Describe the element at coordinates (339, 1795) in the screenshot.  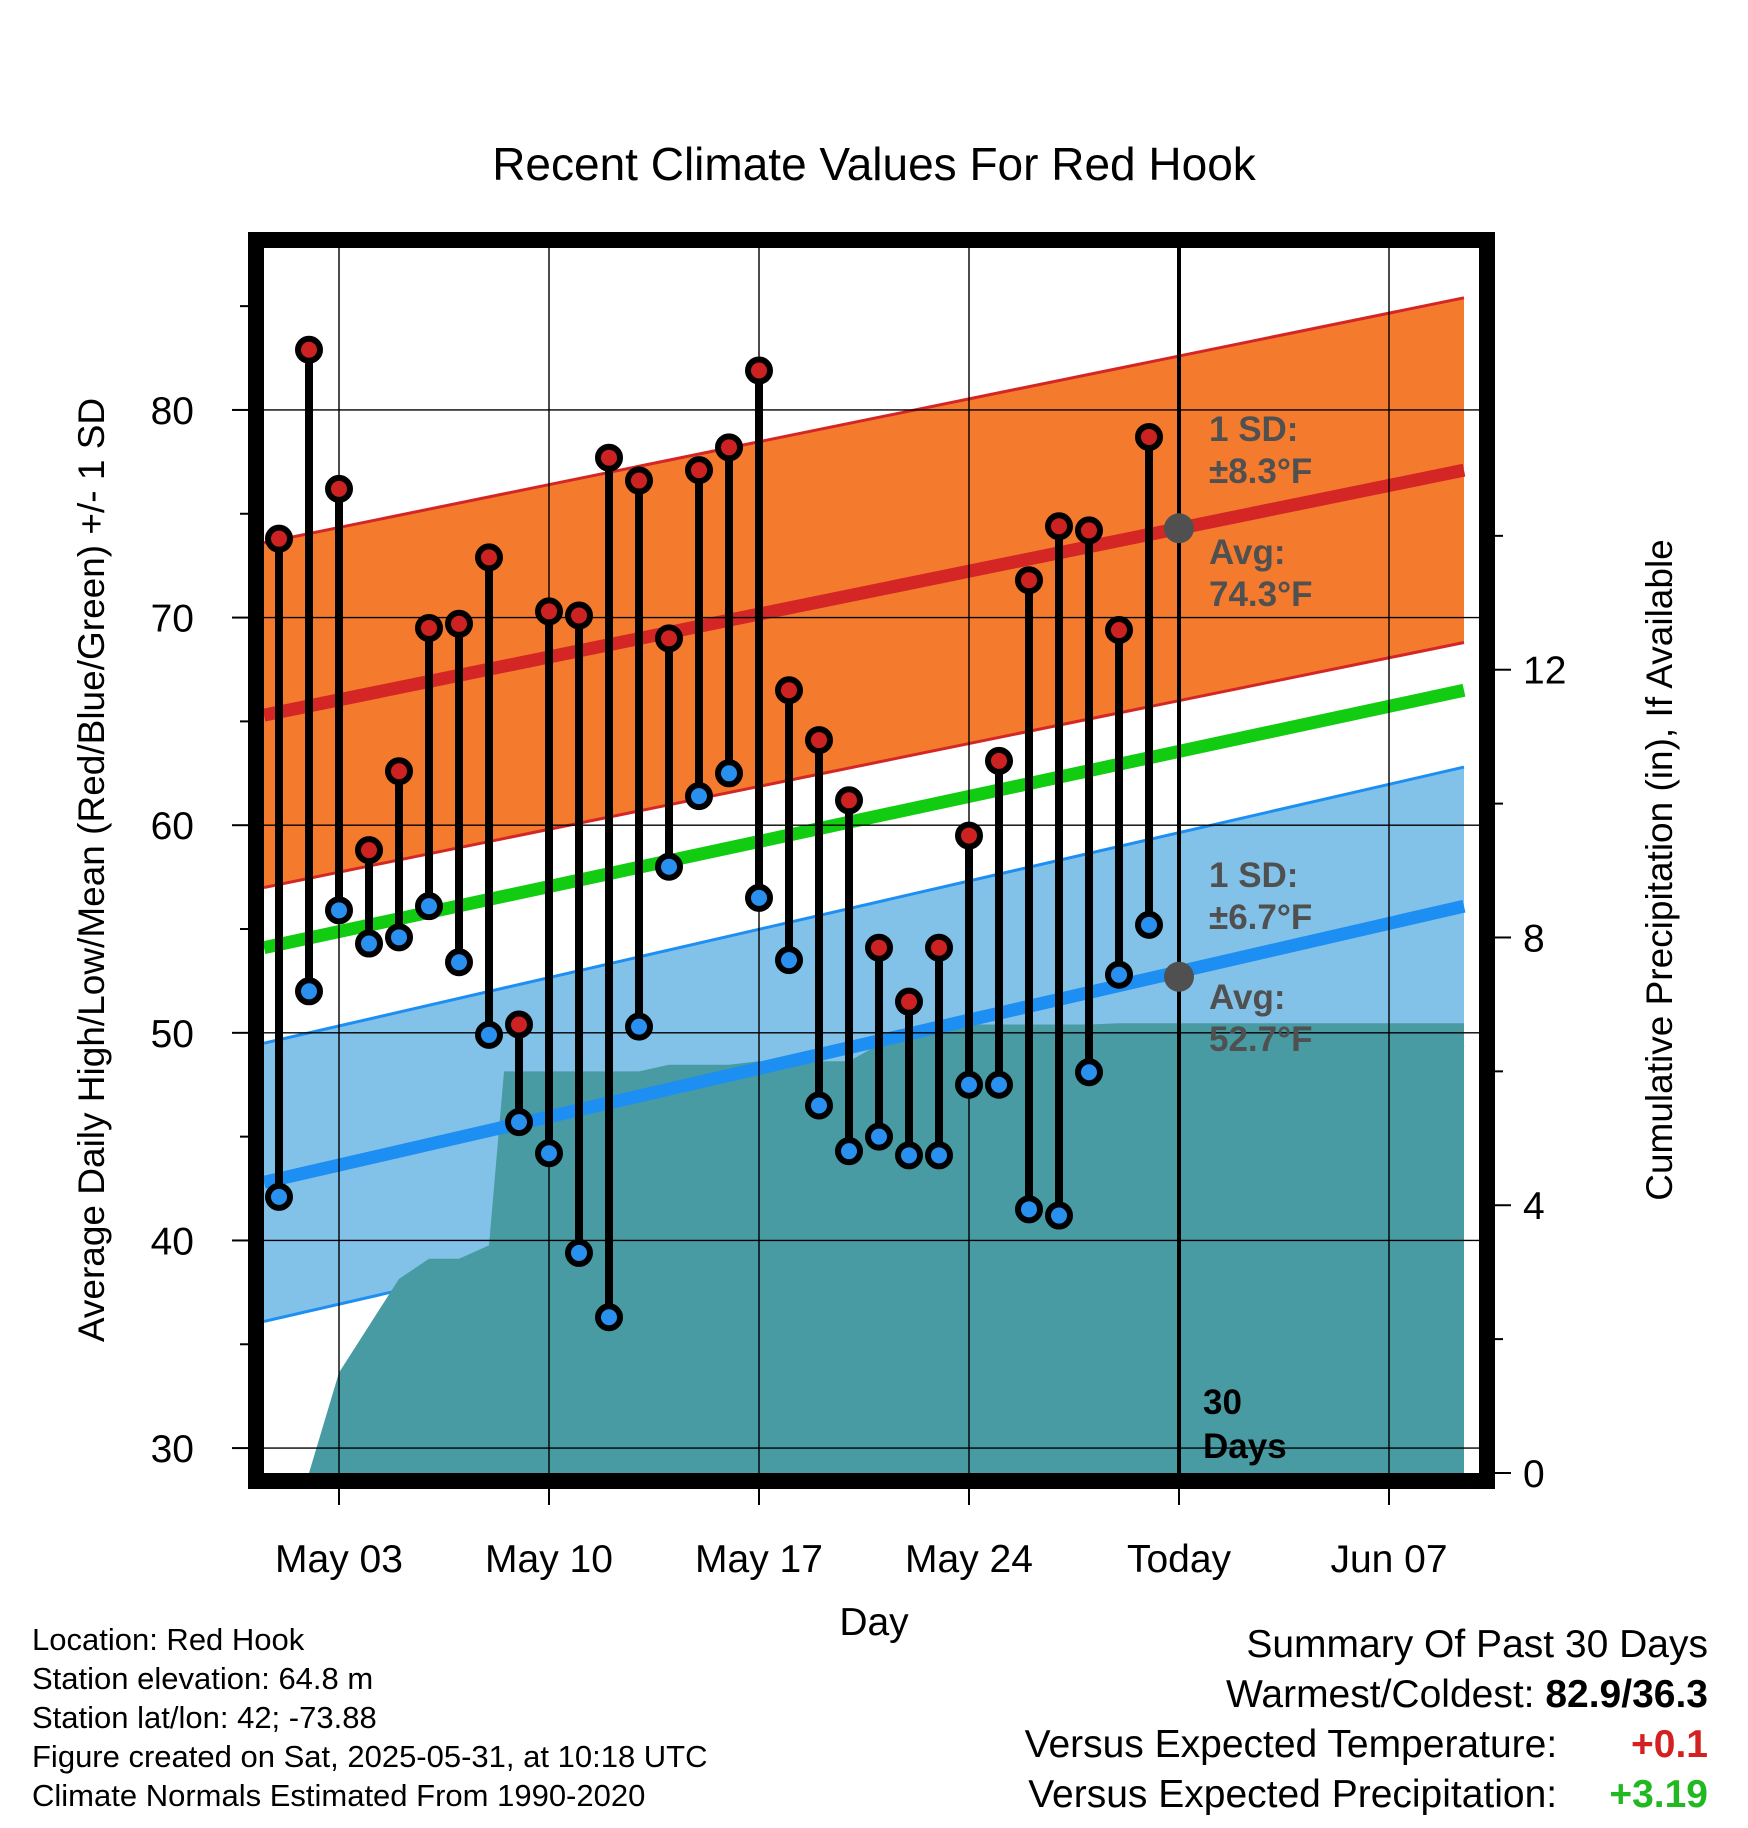
I see `info-normals: Climate Normals Estimated From 1990-2020` at that location.